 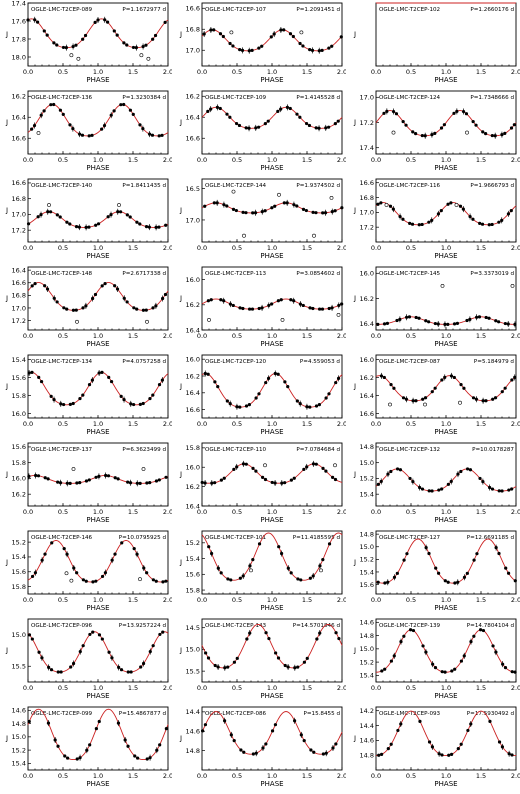 What do you see at coordinates (62, 186) in the screenshot?
I see `star-id-label: OGLE-LMC-T2CEP-140` at bounding box center [62, 186].